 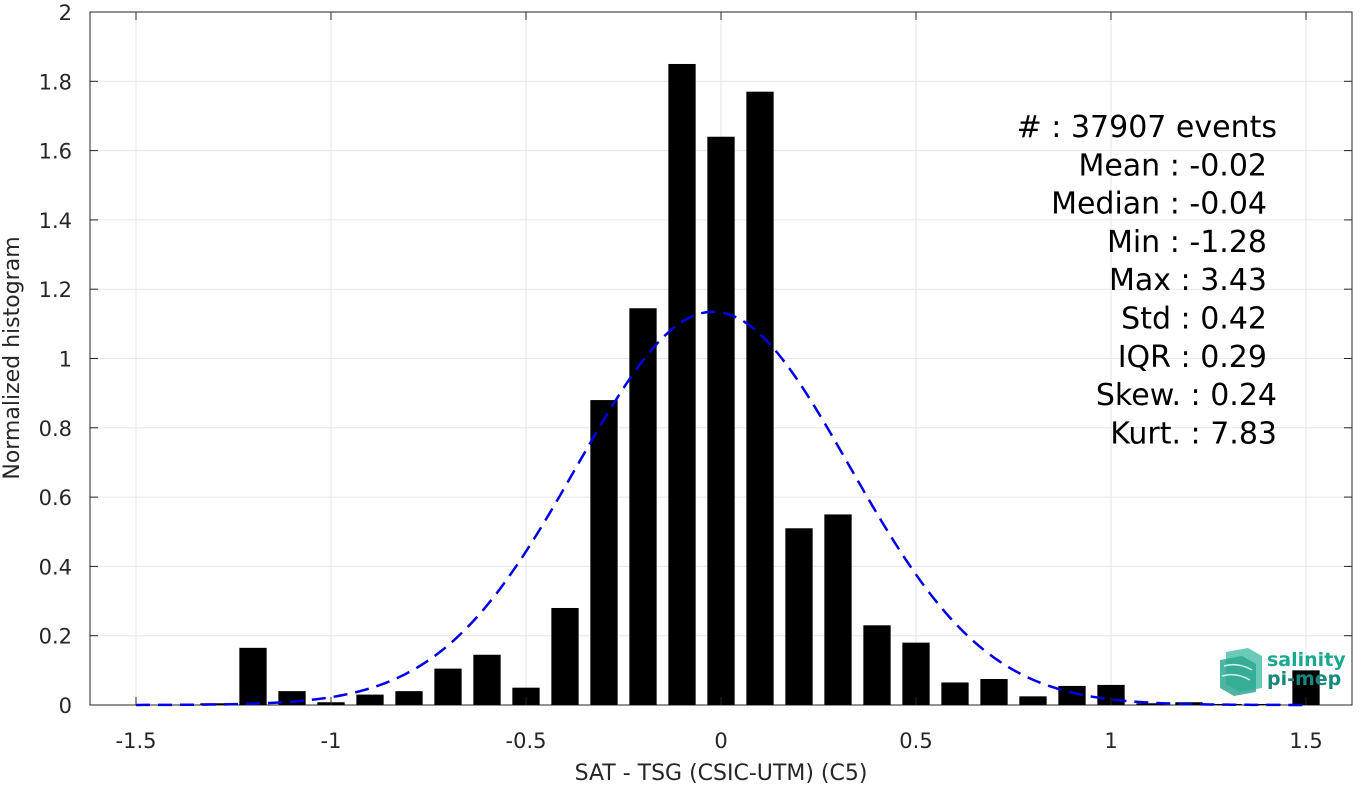 What do you see at coordinates (1186, 395) in the screenshot?
I see `stats-line: Skew. : 0.24` at bounding box center [1186, 395].